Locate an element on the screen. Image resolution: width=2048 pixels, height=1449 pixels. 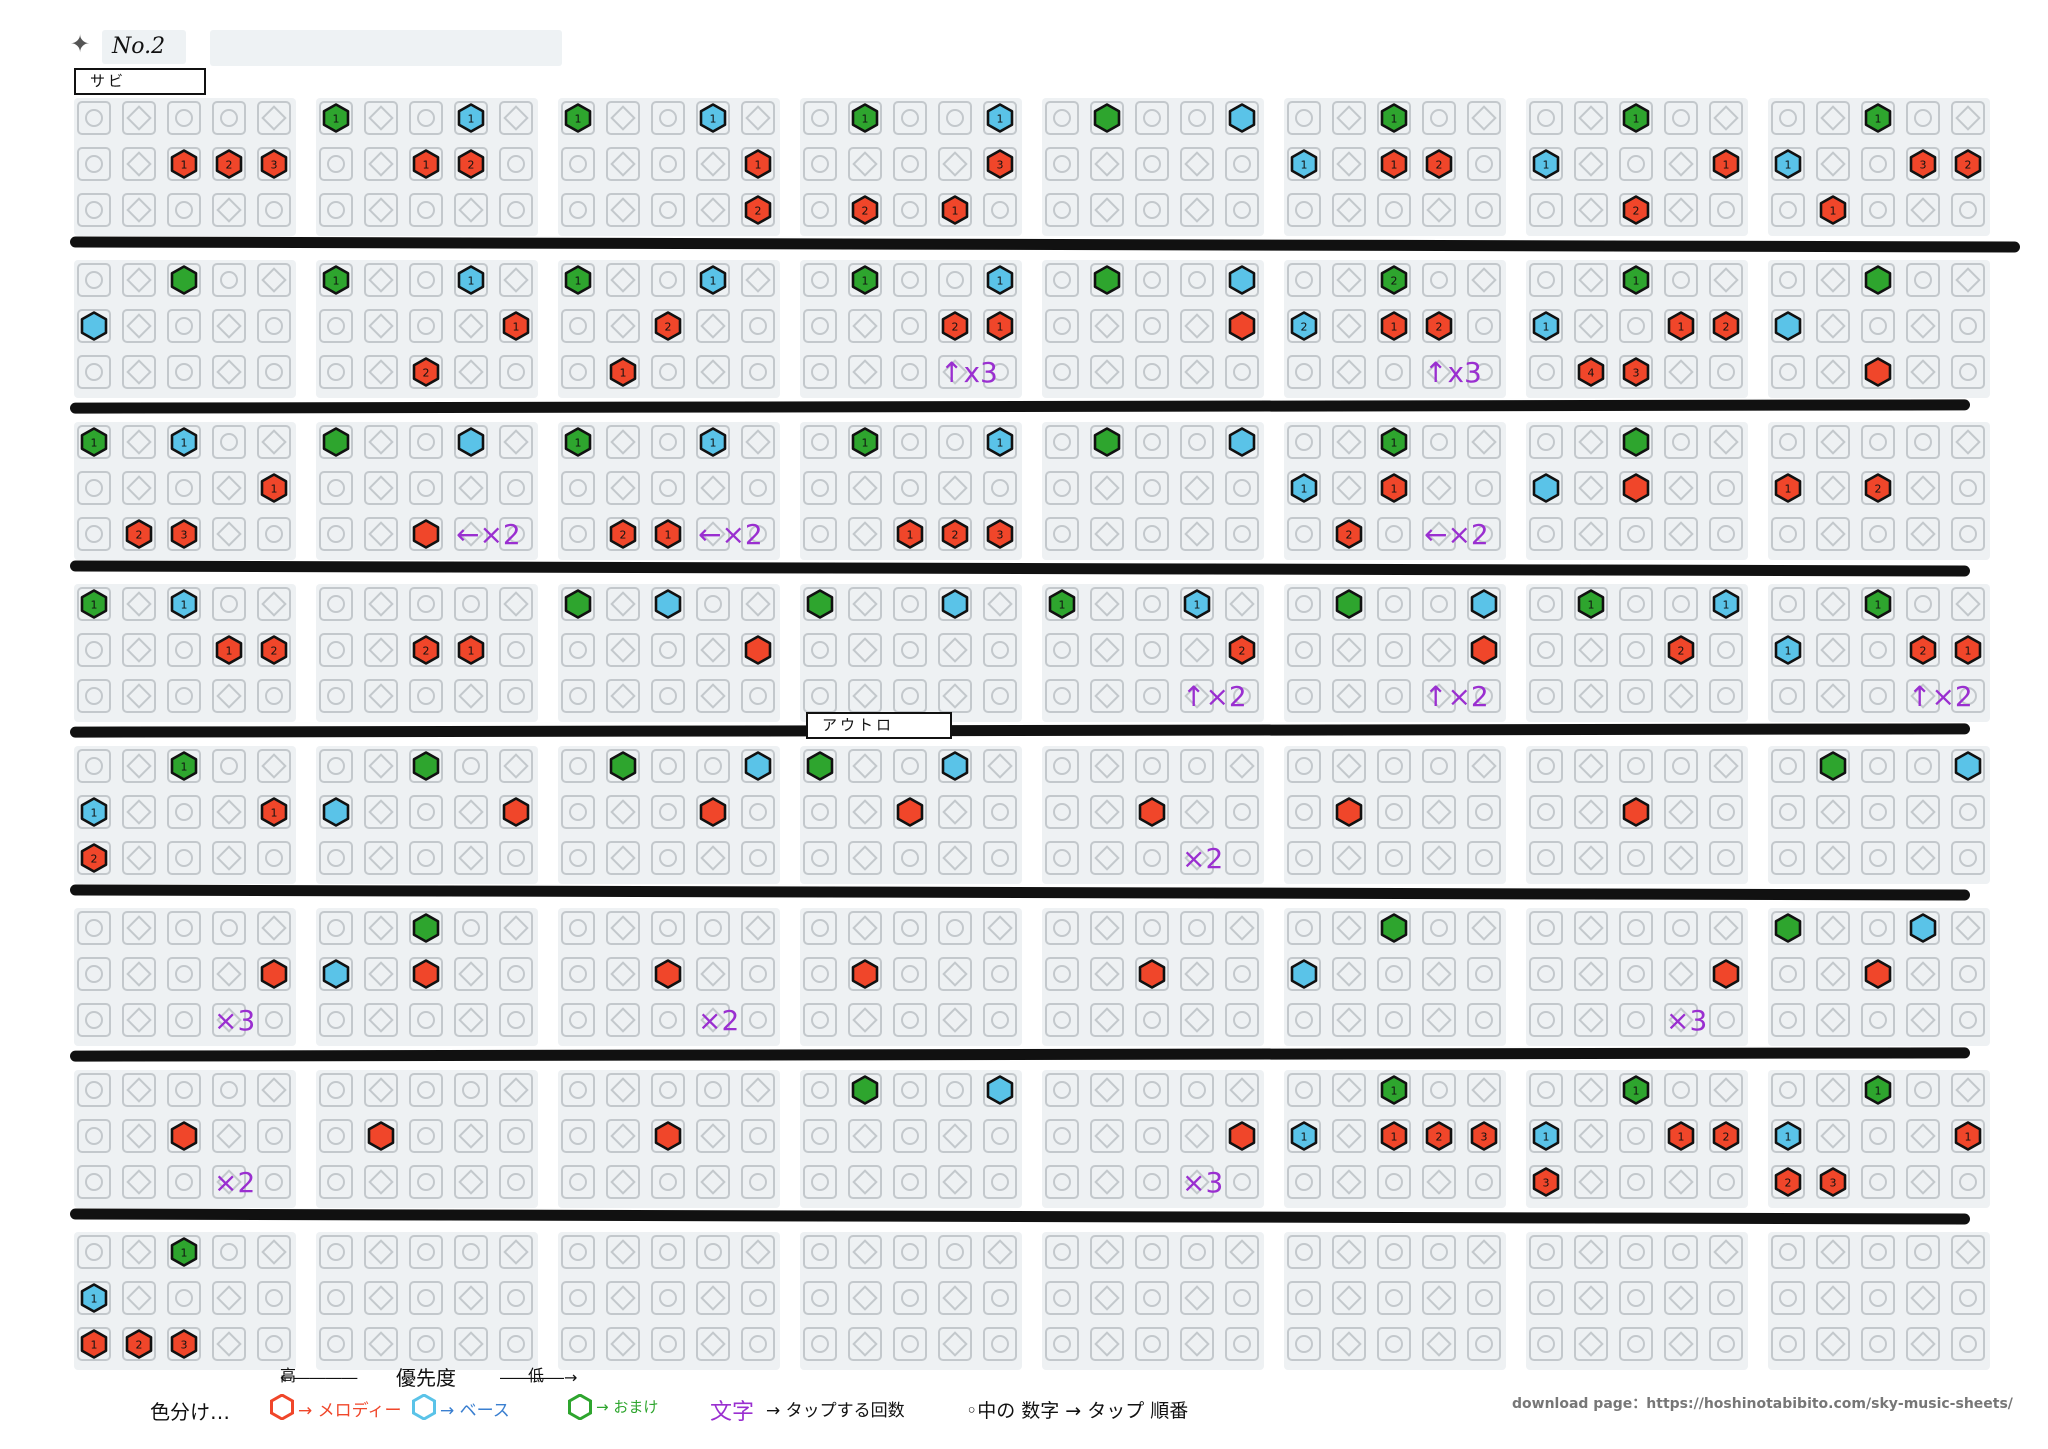
bass-note-hexagon-icon: 1 is located at coordinates (184, 604).